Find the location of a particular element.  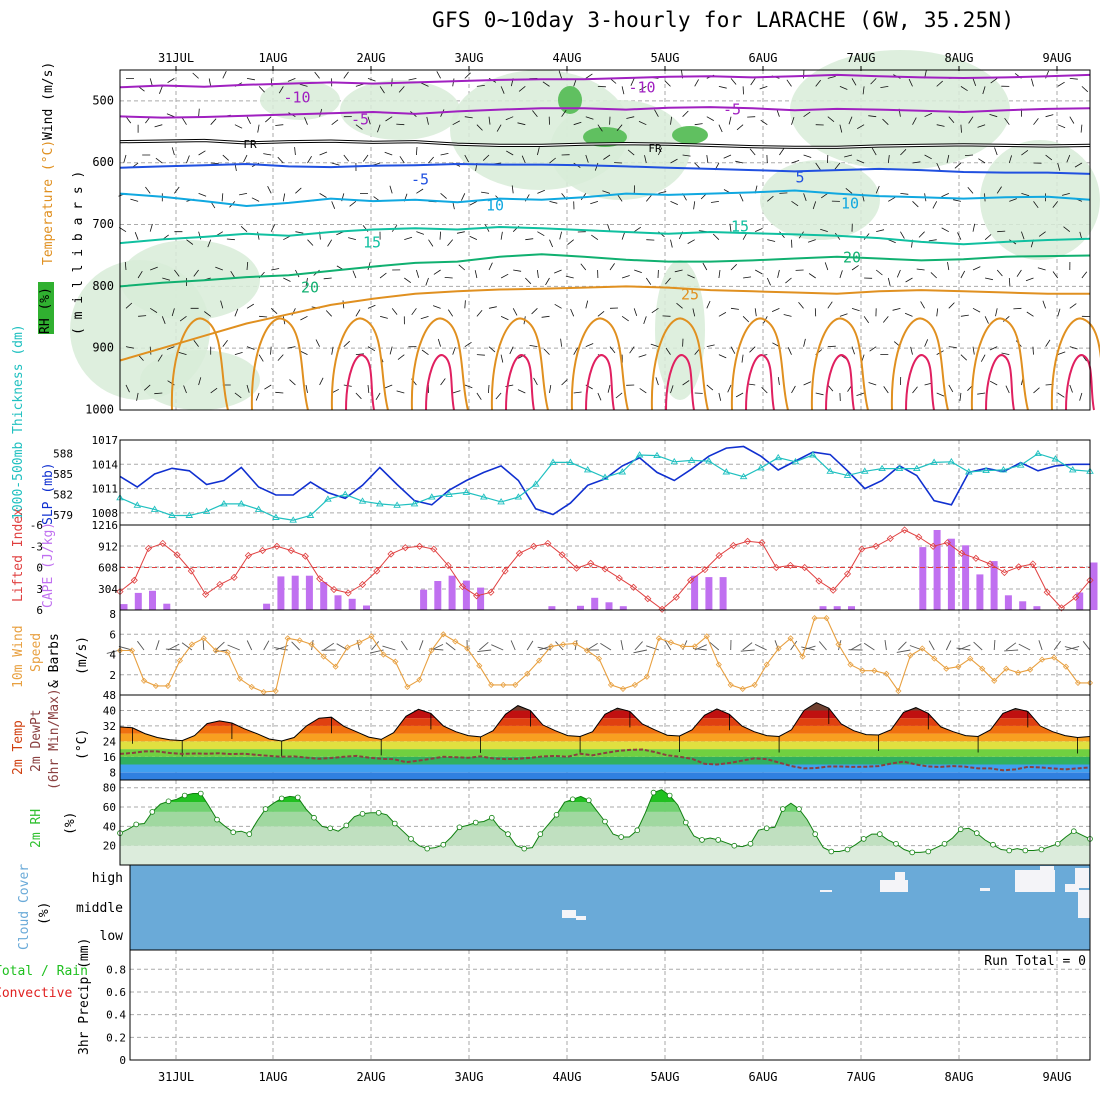

slp-tick-label: 1008 is located at coordinates (105, 513).